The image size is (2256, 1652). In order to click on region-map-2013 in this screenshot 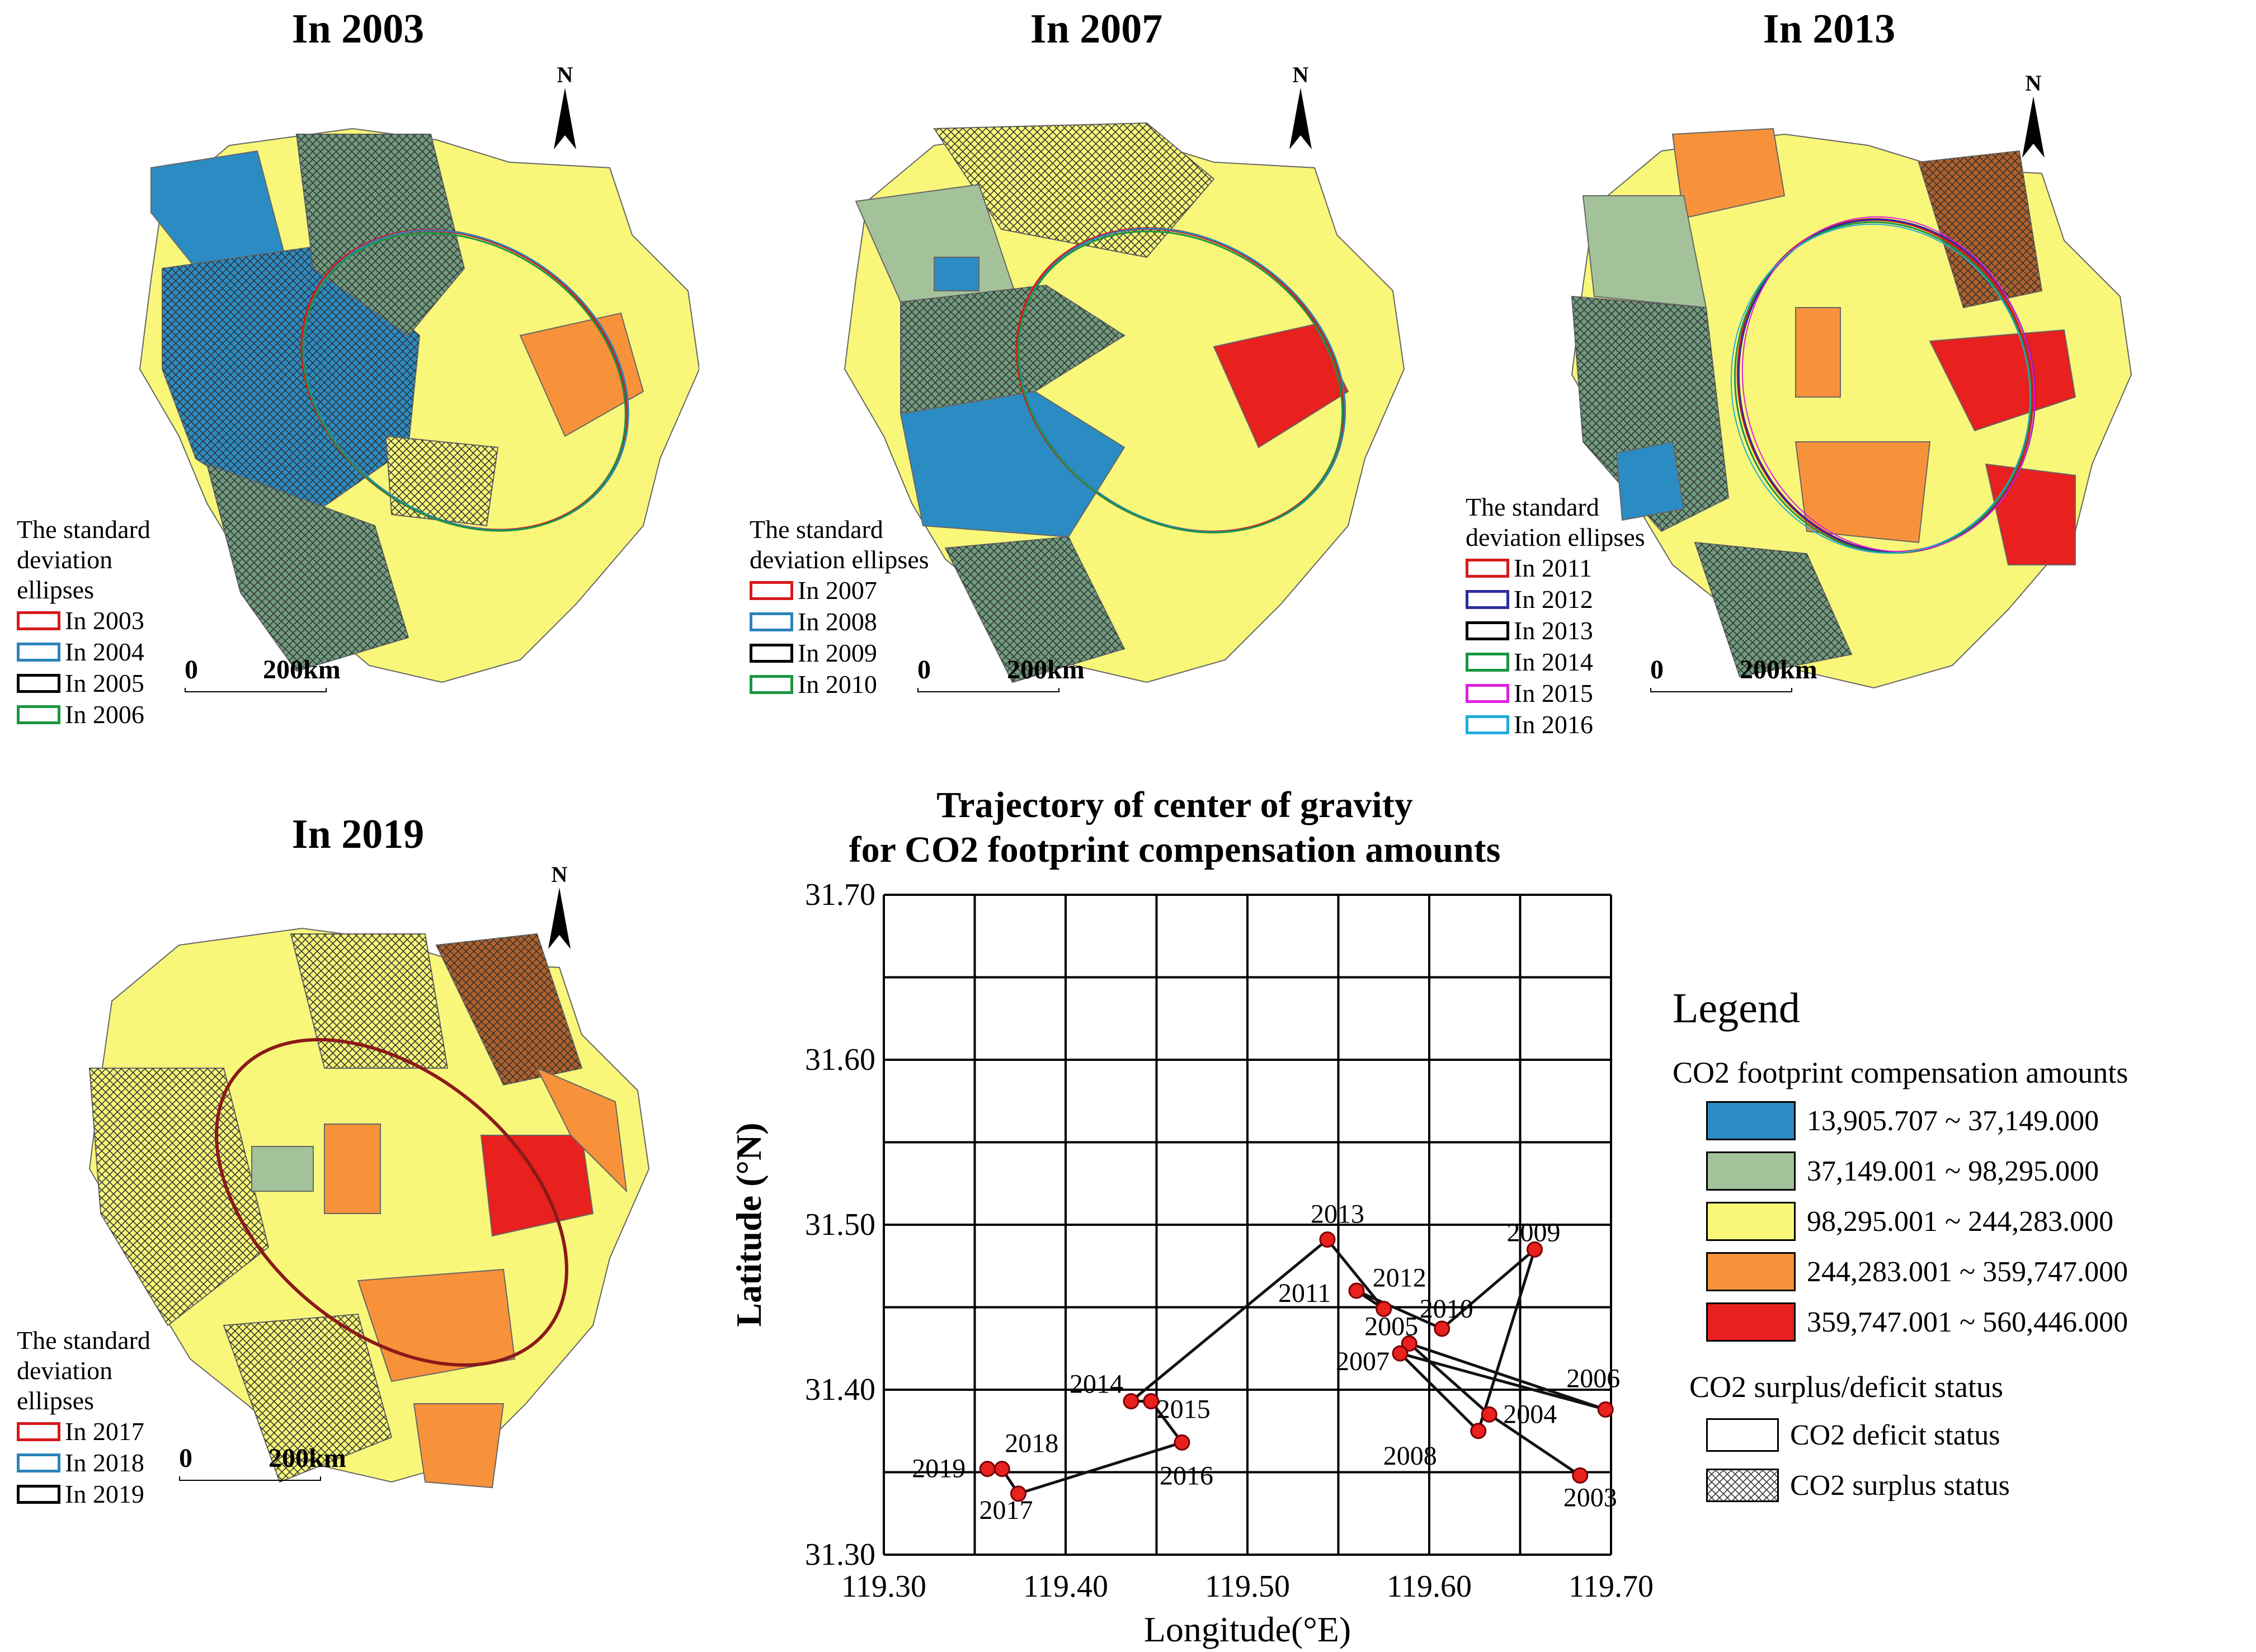, I will do `click(1851, 408)`.